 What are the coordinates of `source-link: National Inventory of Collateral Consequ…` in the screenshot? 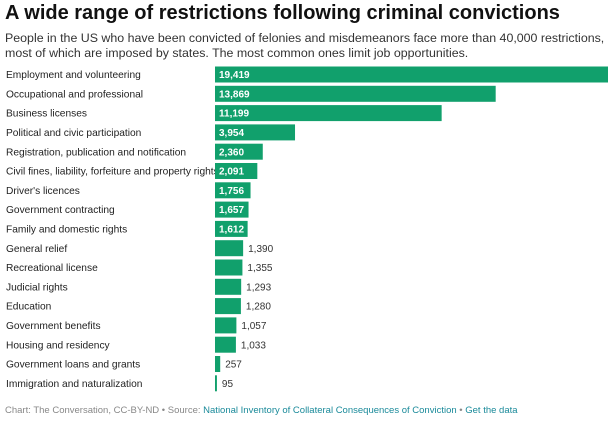 It's located at (330, 410).